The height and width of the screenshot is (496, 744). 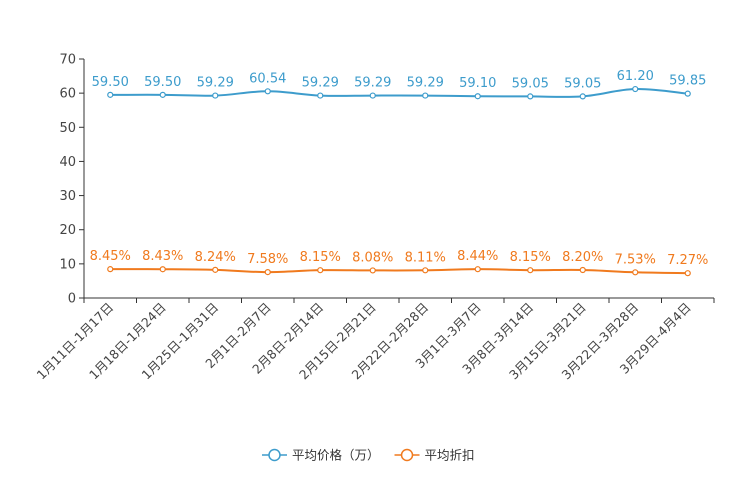 What do you see at coordinates (477, 256) in the screenshot?
I see `data-label: 8.44%` at bounding box center [477, 256].